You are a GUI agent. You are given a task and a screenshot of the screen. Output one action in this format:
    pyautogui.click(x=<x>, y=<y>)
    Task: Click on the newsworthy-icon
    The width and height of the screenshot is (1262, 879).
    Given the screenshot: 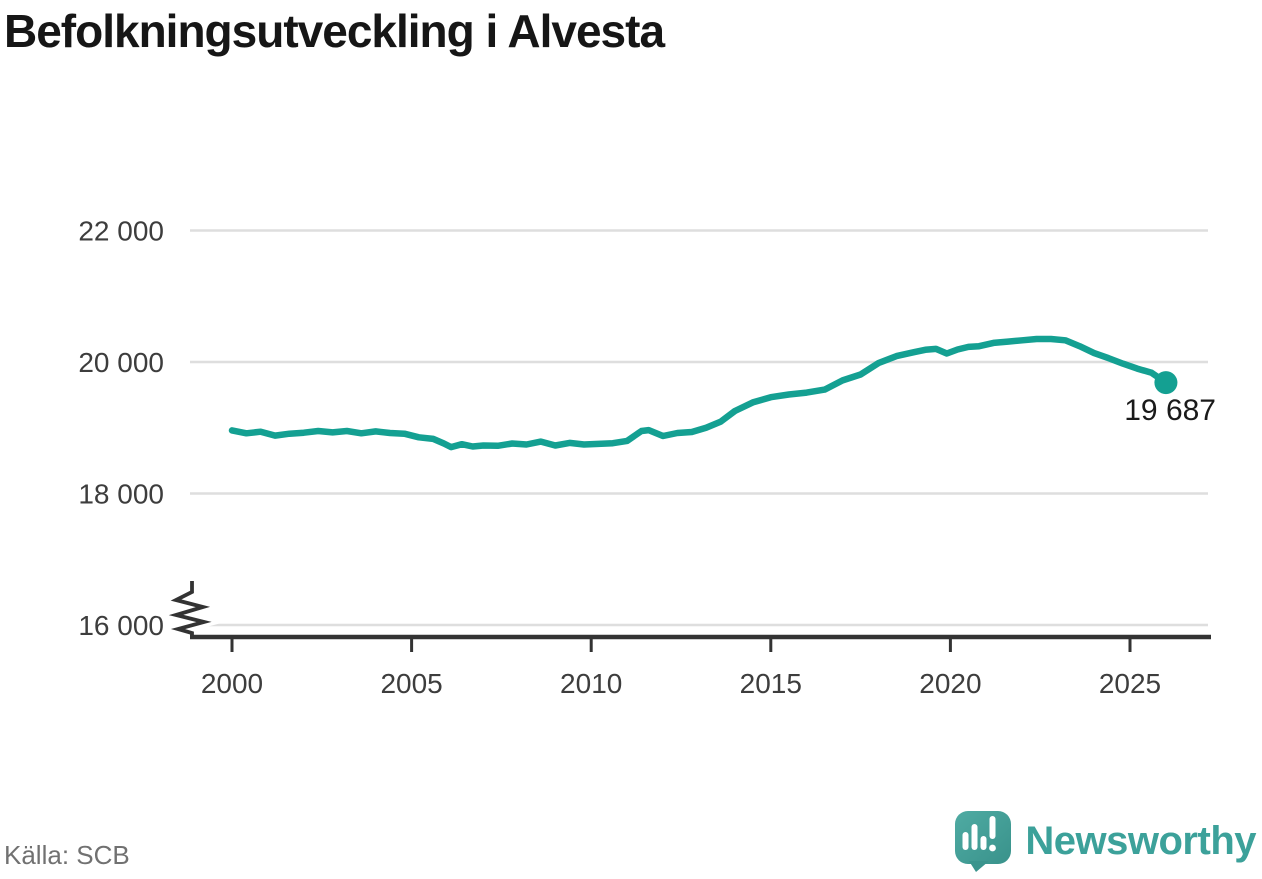 What is the action you would take?
    pyautogui.click(x=983, y=841)
    